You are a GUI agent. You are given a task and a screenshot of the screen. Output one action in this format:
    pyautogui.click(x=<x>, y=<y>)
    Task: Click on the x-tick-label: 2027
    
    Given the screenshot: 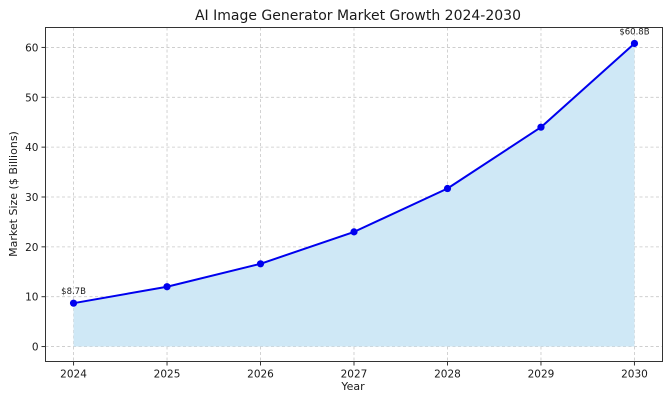 What is the action you would take?
    pyautogui.click(x=354, y=375)
    